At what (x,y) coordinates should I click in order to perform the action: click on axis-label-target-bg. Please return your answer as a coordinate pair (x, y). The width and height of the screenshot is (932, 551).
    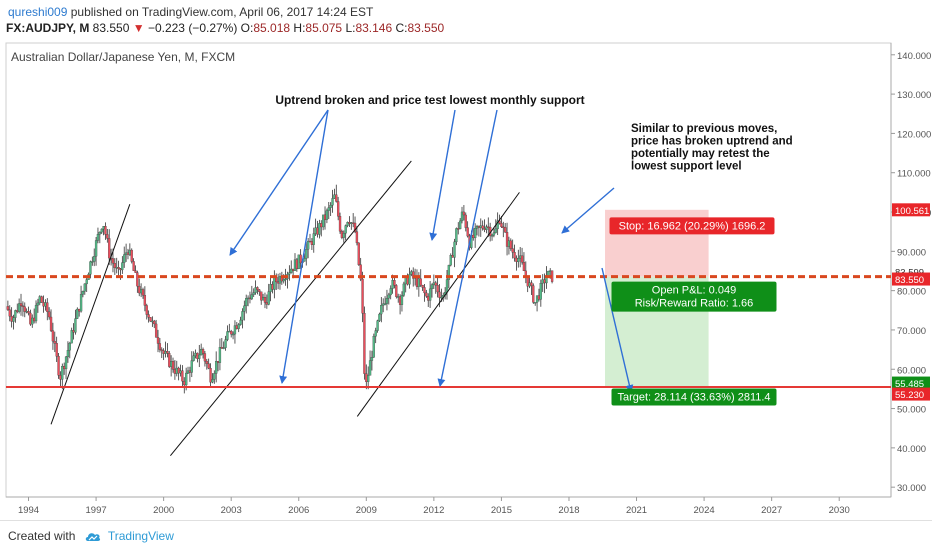
    Looking at the image, I should click on (911, 383).